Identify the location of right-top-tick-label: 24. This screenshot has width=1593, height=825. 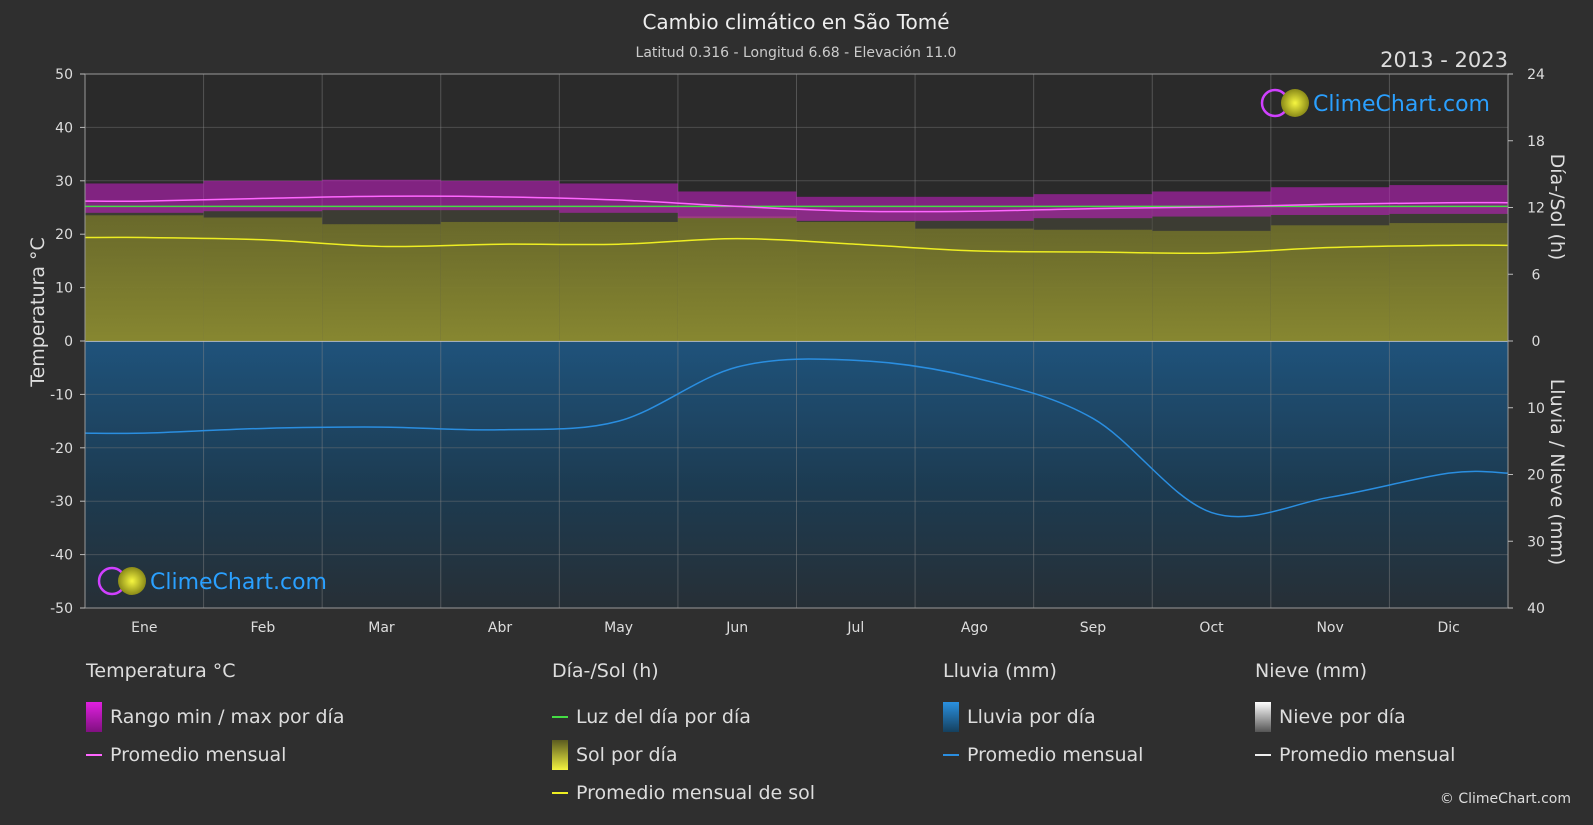
(1536, 75).